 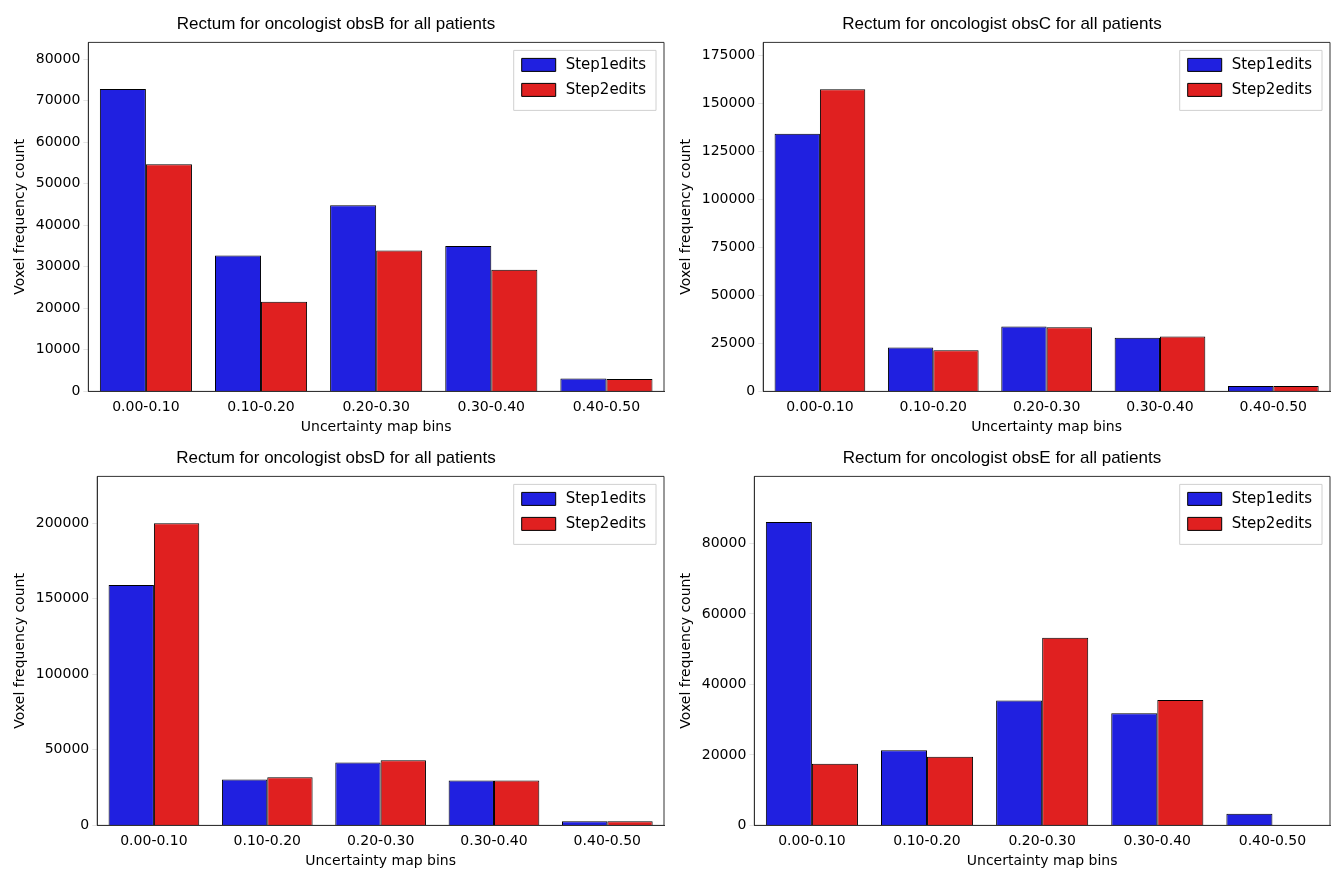 I want to click on y-tick-label: 70000, so click(x=58, y=99).